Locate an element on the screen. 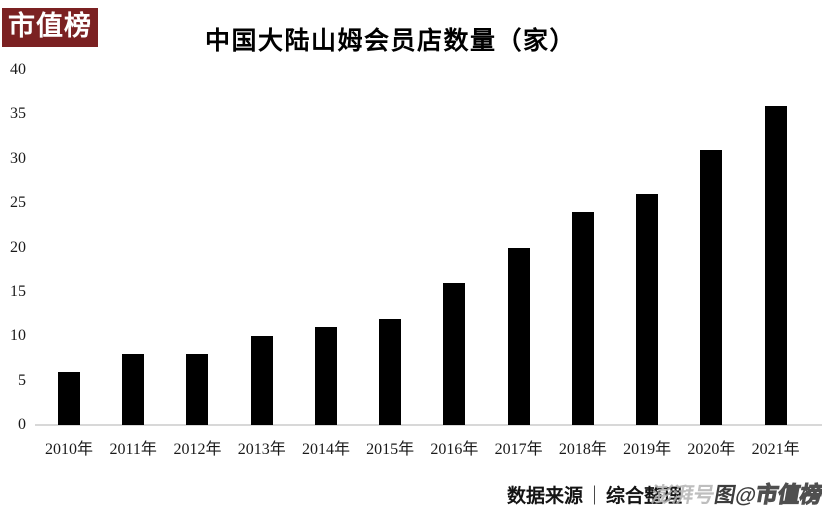  bar-2021年 is located at coordinates (775, 265).